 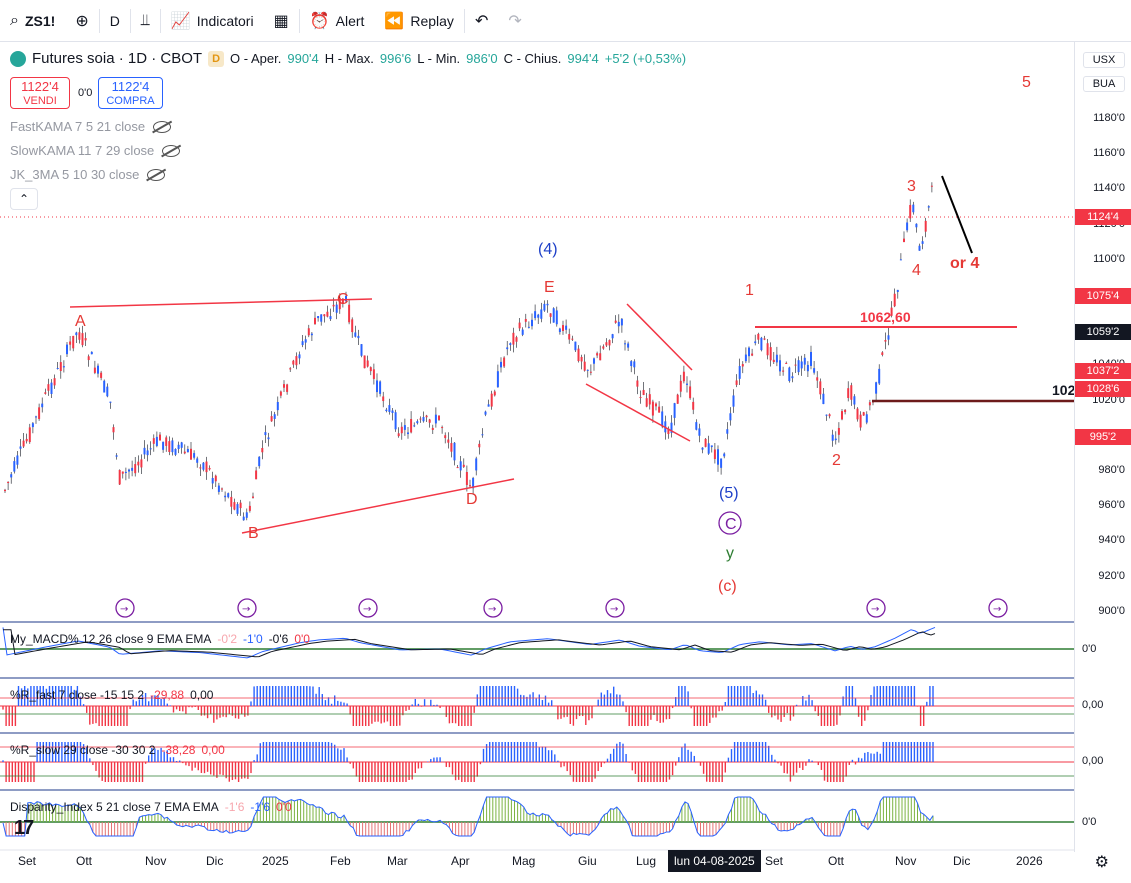 What do you see at coordinates (1104, 84) in the screenshot?
I see `unit-button: BUA` at bounding box center [1104, 84].